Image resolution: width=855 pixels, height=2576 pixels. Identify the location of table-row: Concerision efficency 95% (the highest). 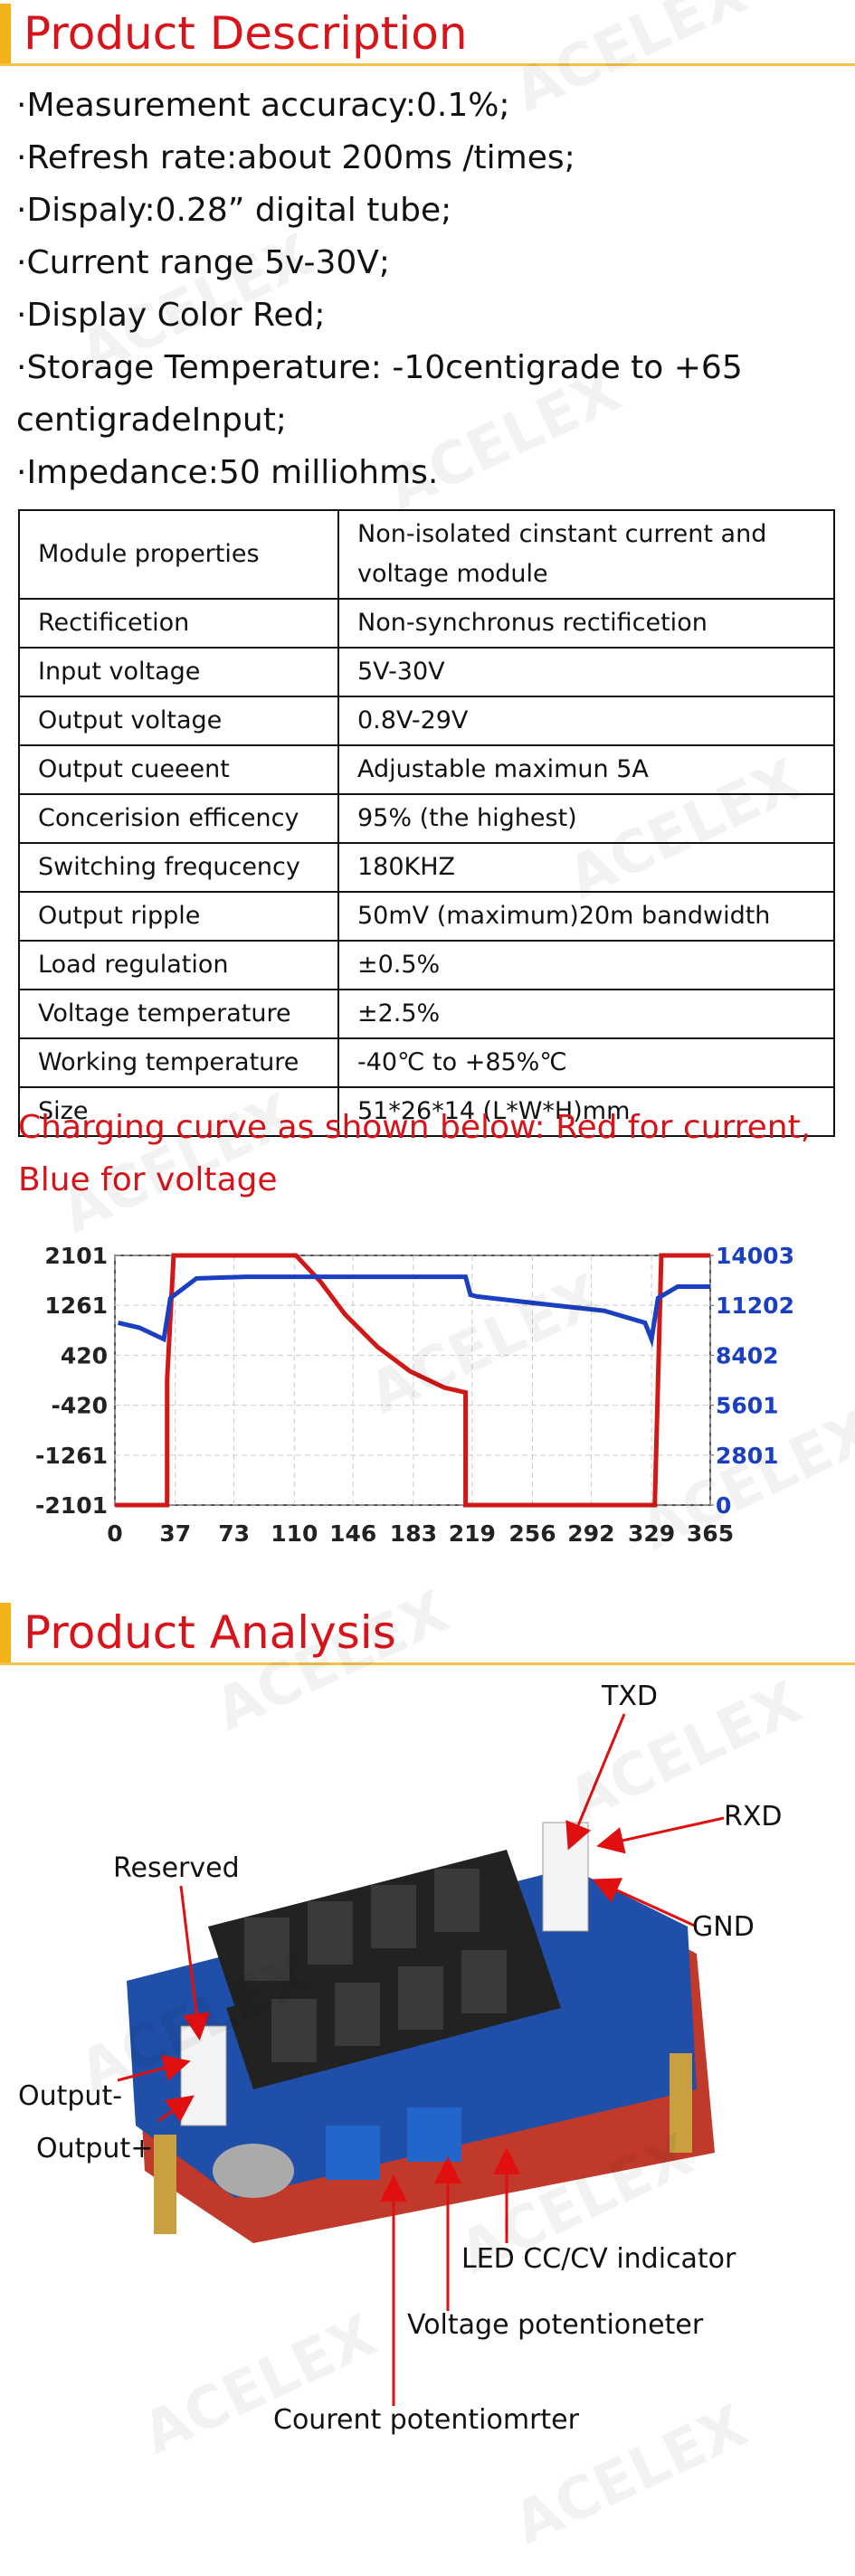
(427, 818).